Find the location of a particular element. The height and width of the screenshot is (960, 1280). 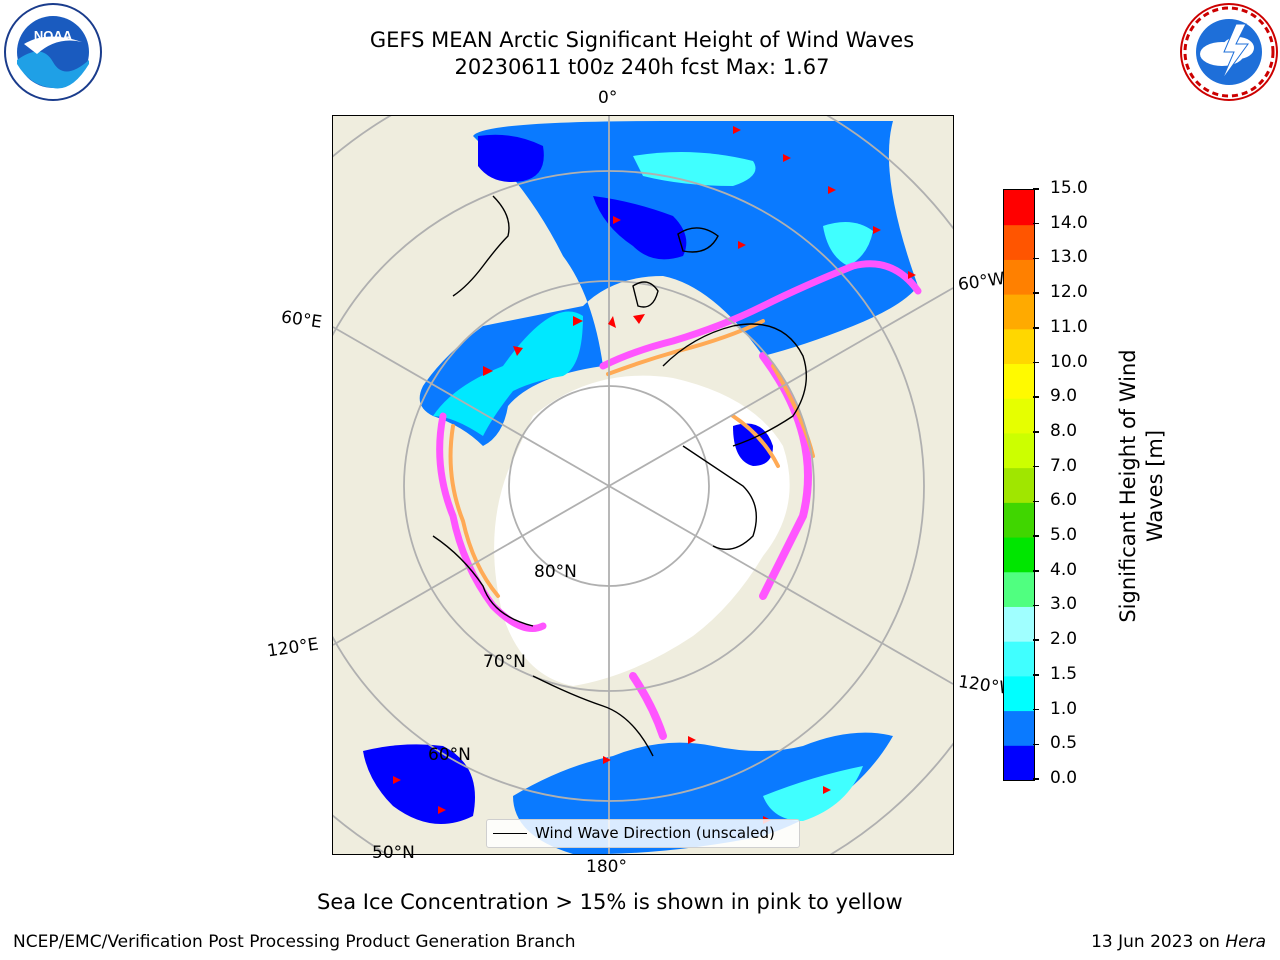

colorbar-label-line1: Significant Height of Wind is located at coordinates (1128, 486).